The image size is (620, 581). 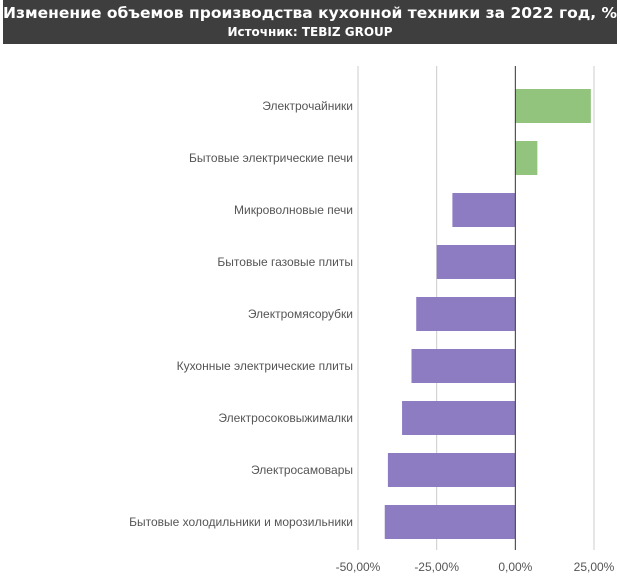 What do you see at coordinates (436, 567) in the screenshot?
I see `x-tick-label-1: -25,00%` at bounding box center [436, 567].